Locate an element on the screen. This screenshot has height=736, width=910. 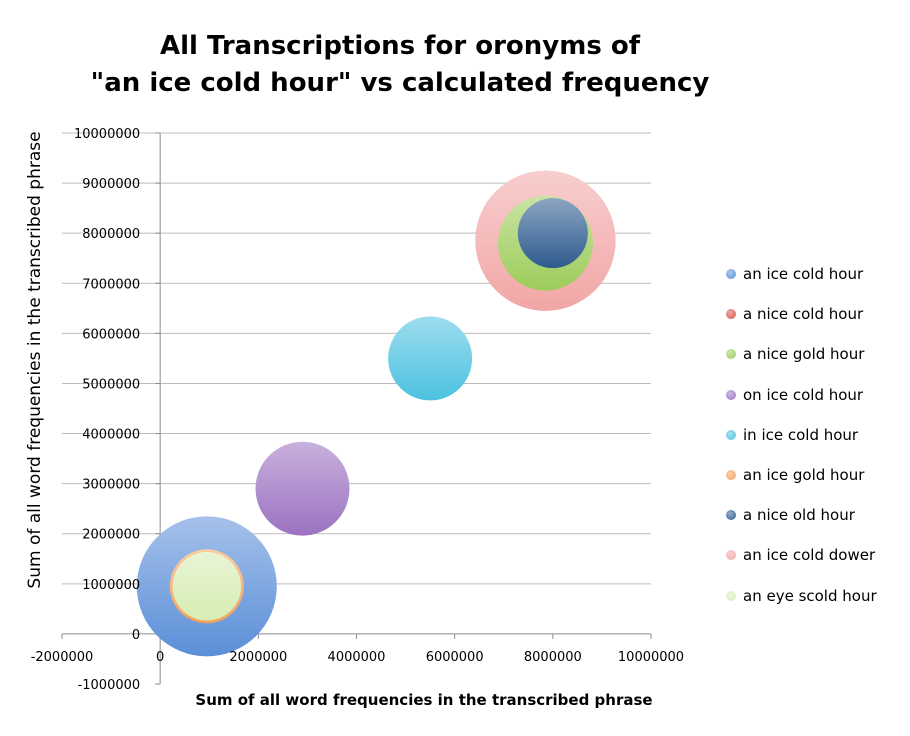
x-tick-label: 8000000 is located at coordinates (553, 657).